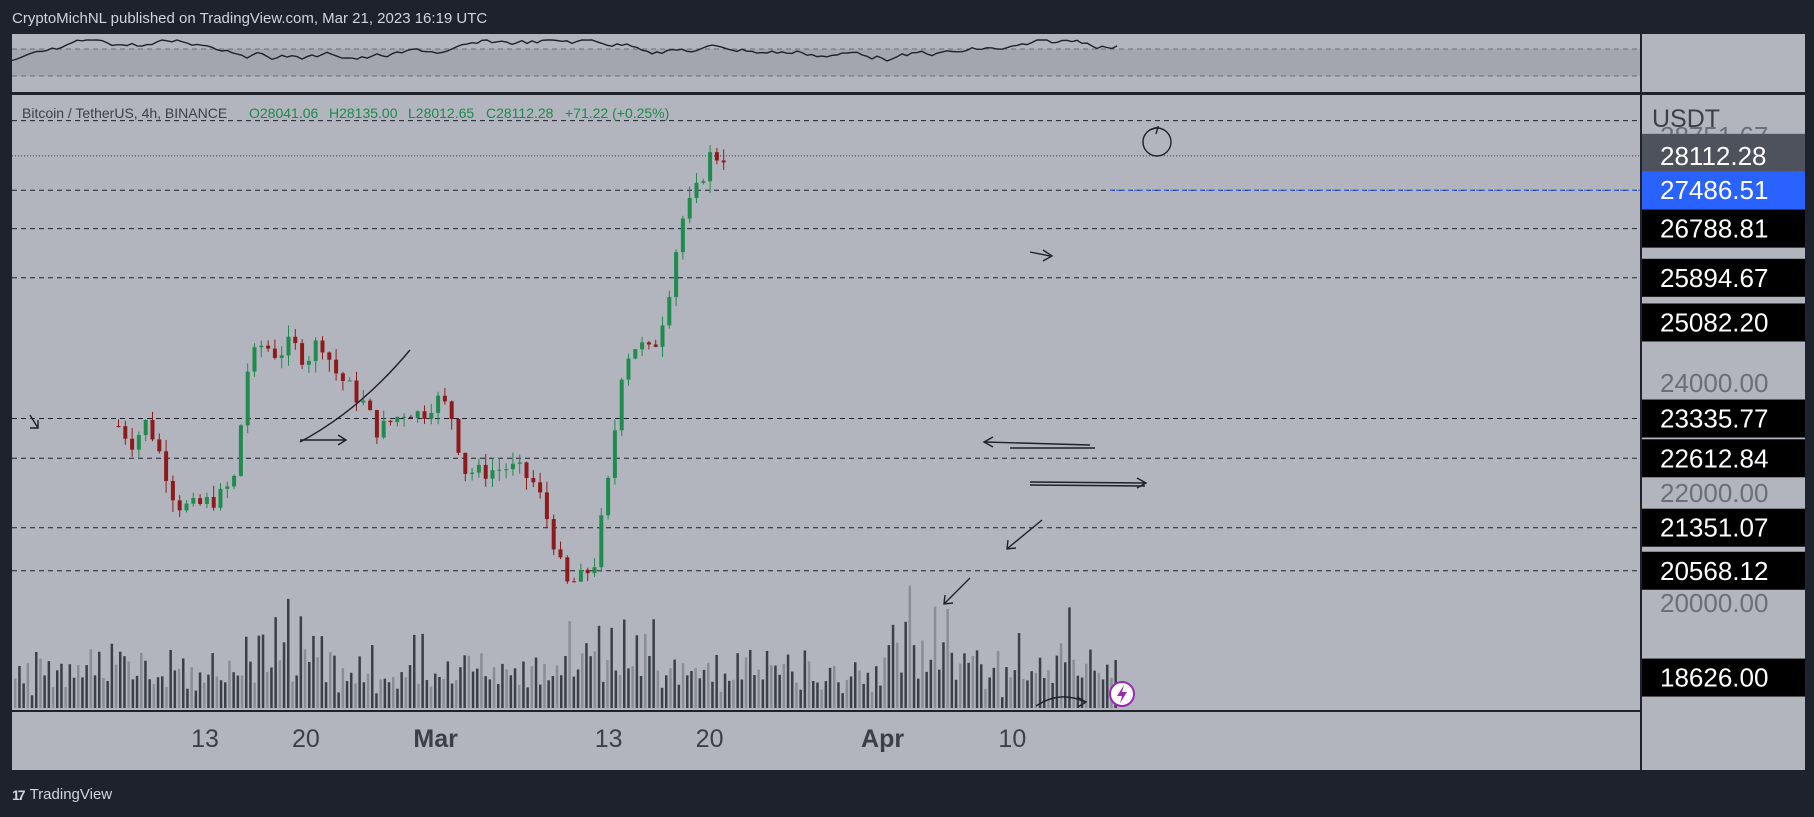  I want to click on price-tag-5: 23335.77, so click(1714, 419).